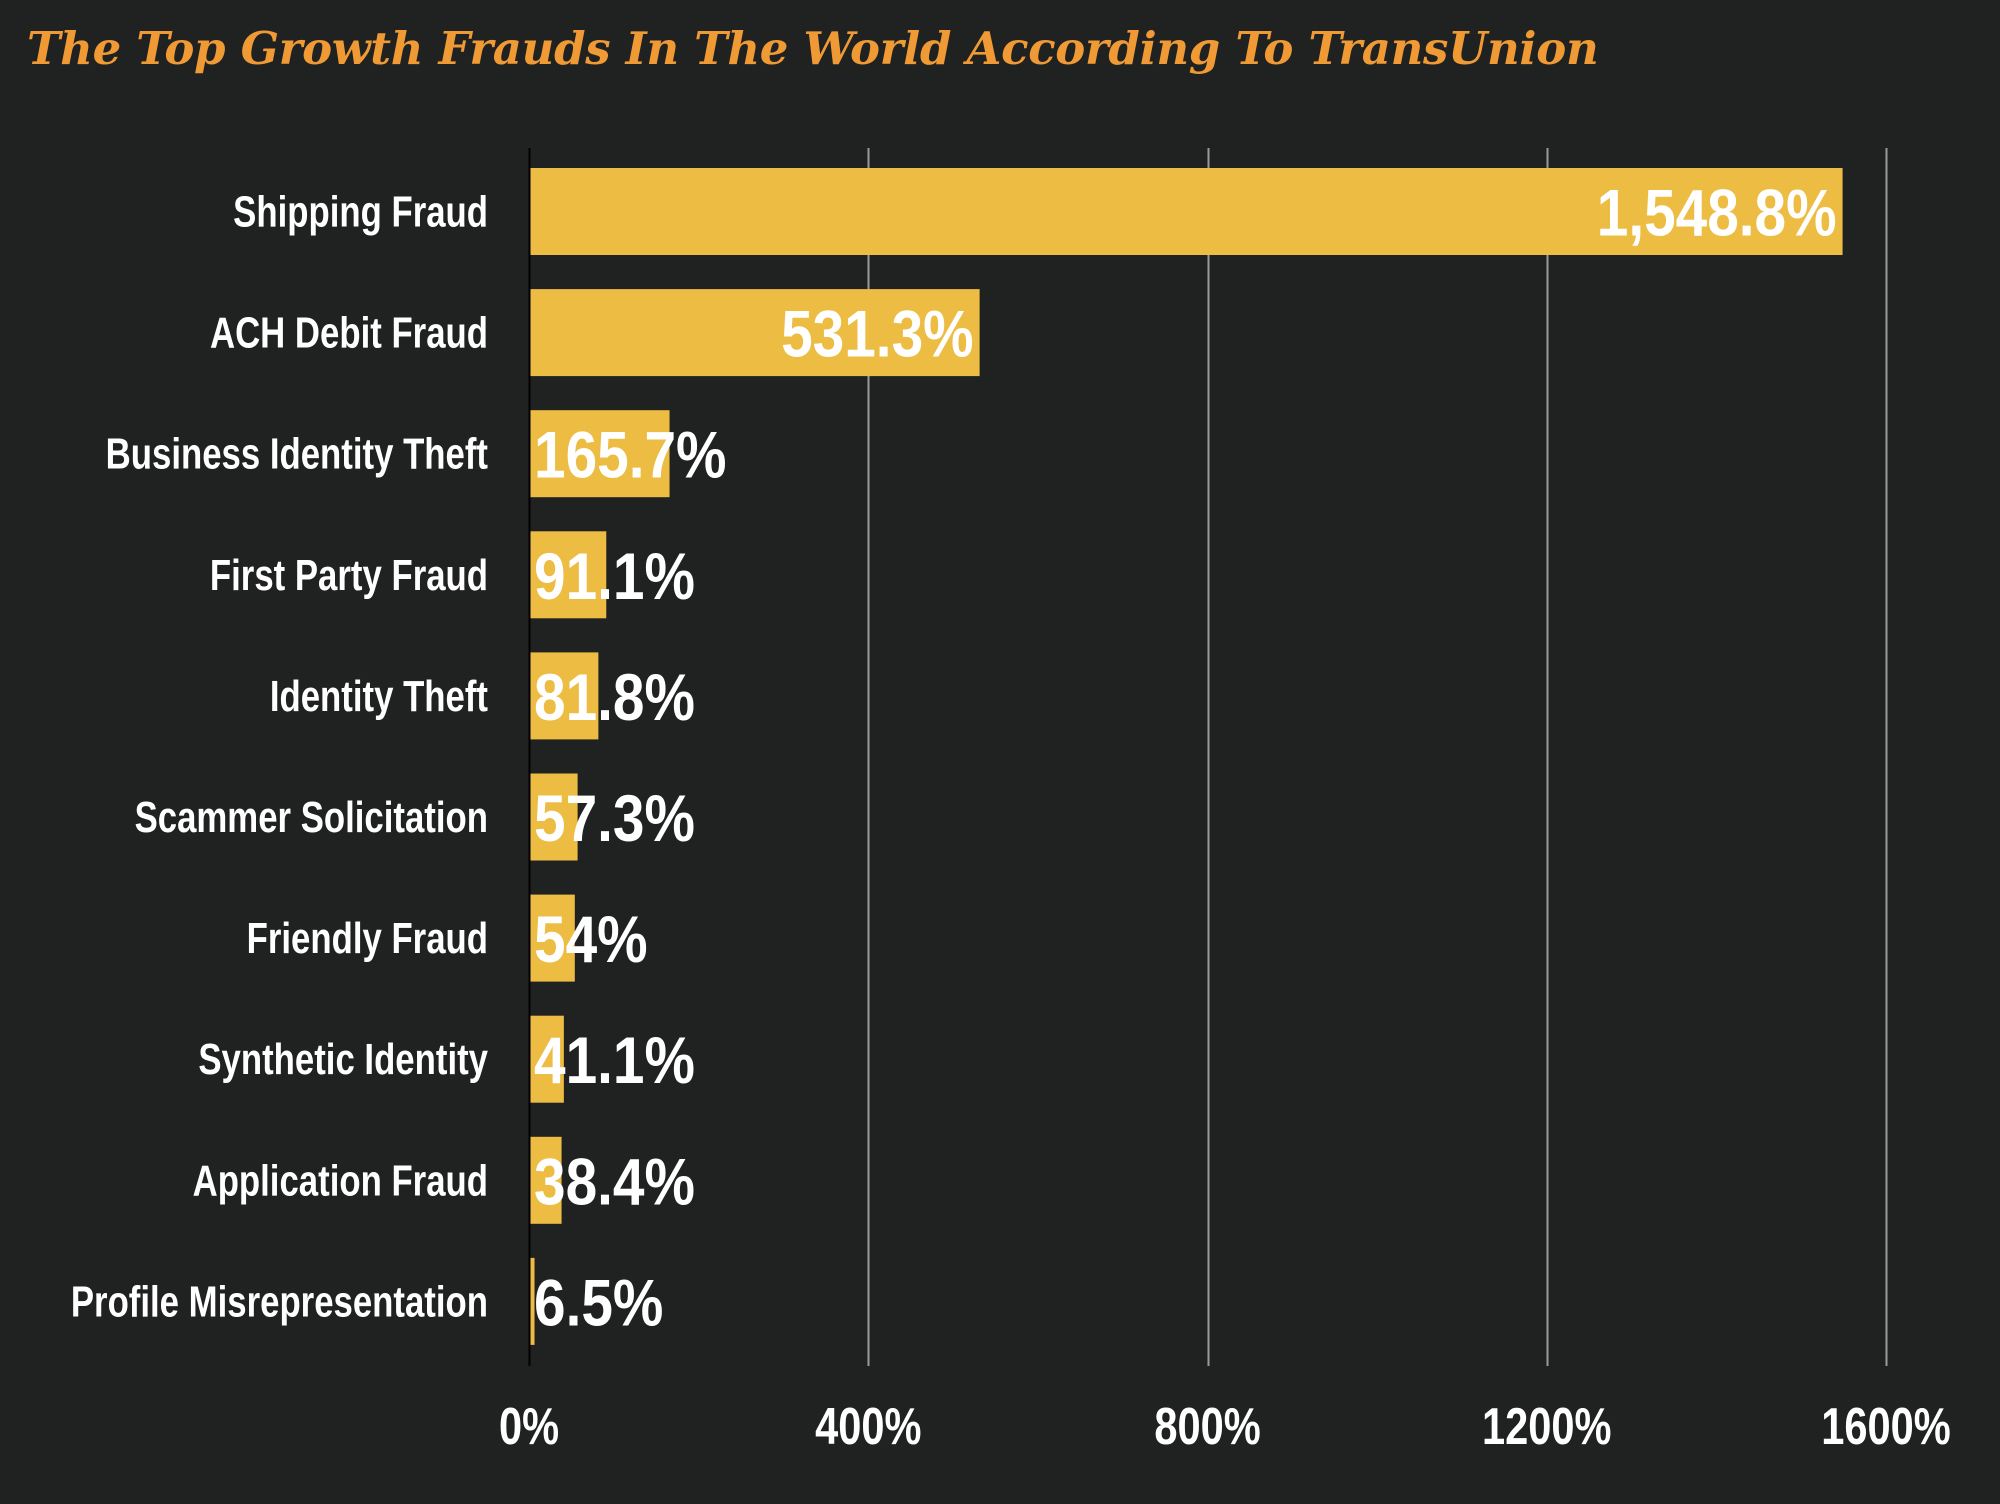  Describe the element at coordinates (868, 1426) in the screenshot. I see `x-tick-label: 400%` at that location.